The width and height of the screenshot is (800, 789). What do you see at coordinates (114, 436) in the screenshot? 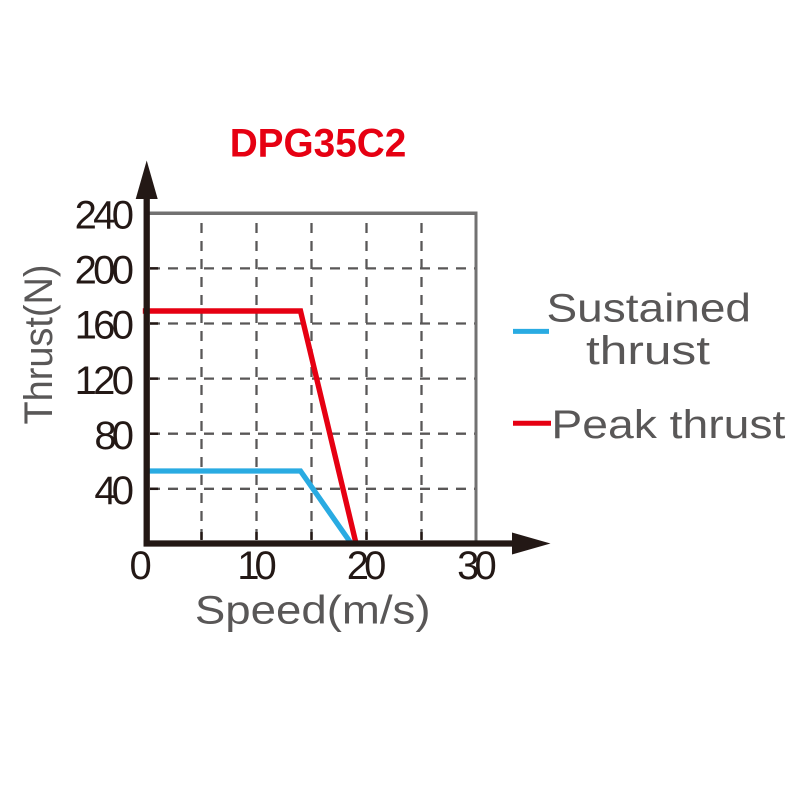
I see `svg-text: 80` at bounding box center [114, 436].